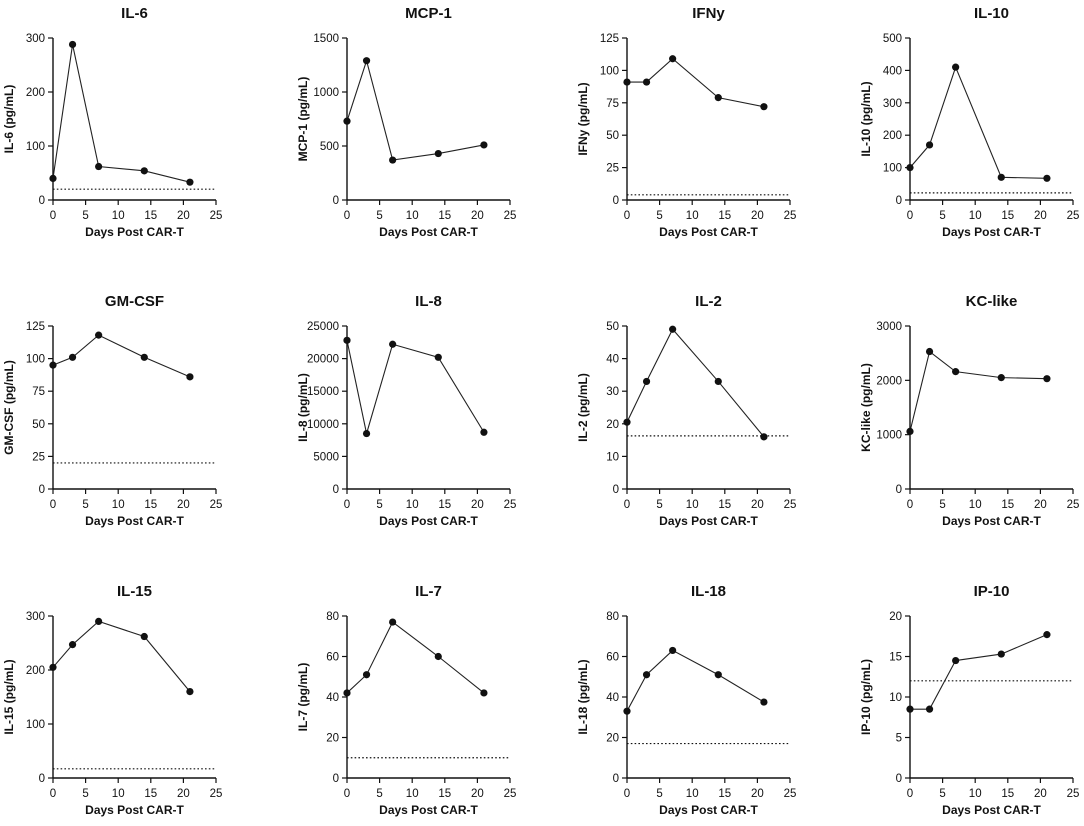 The image size is (1084, 826). Describe the element at coordinates (134, 301) in the screenshot. I see `panel-title: GM-CSF` at that location.